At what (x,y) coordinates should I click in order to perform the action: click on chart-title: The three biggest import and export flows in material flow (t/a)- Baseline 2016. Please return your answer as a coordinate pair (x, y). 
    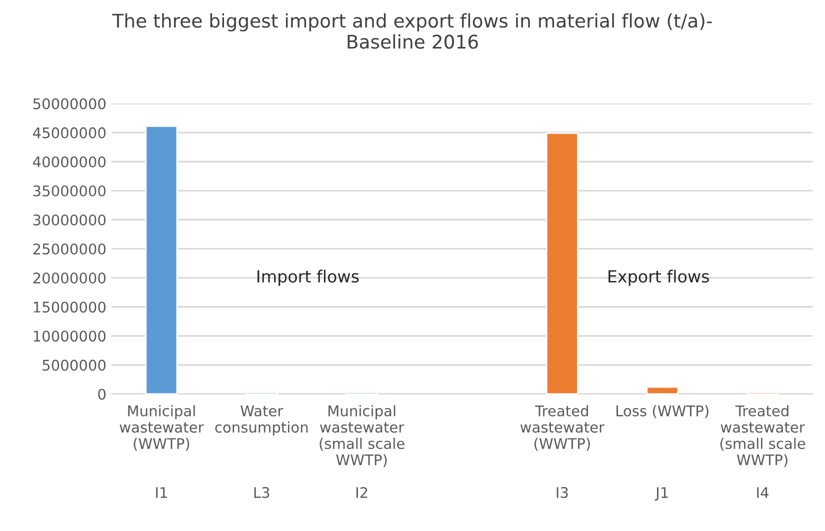
    Looking at the image, I should click on (412, 31).